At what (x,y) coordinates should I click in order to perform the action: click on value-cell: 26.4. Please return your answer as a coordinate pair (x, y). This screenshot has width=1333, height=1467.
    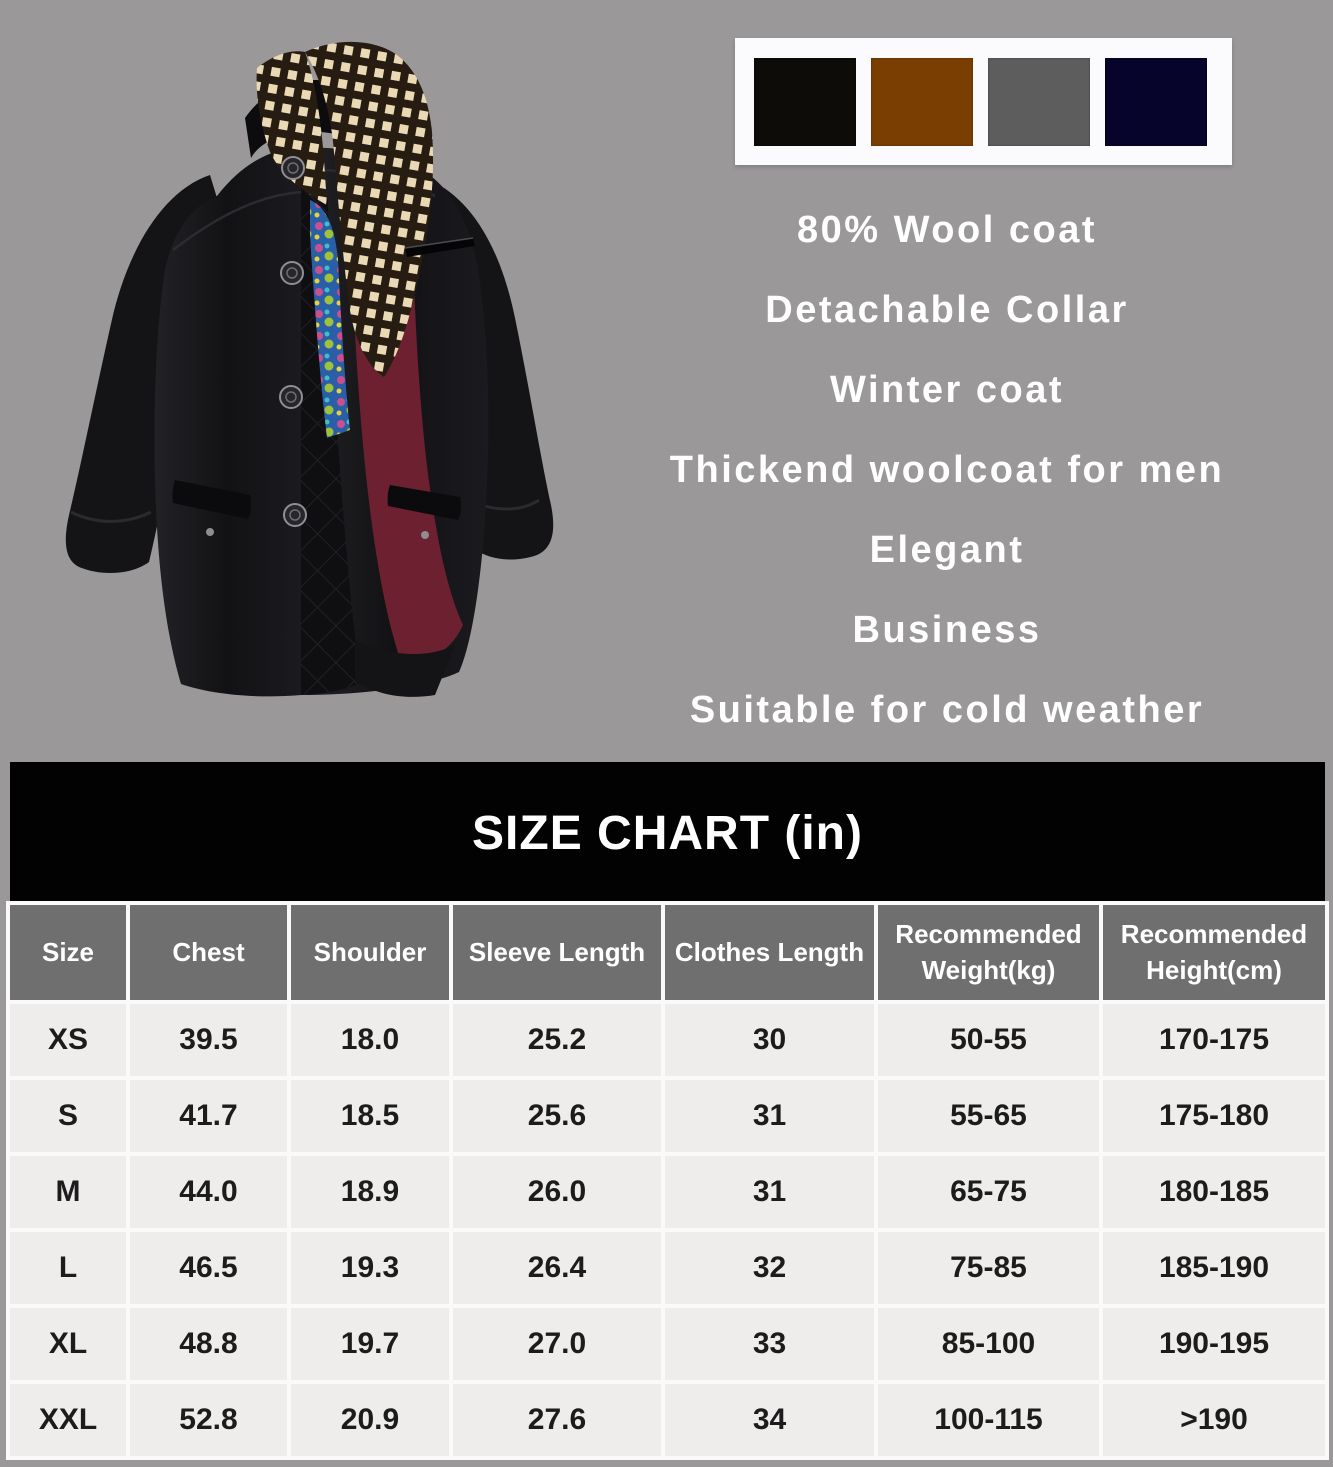
    Looking at the image, I should click on (557, 1268).